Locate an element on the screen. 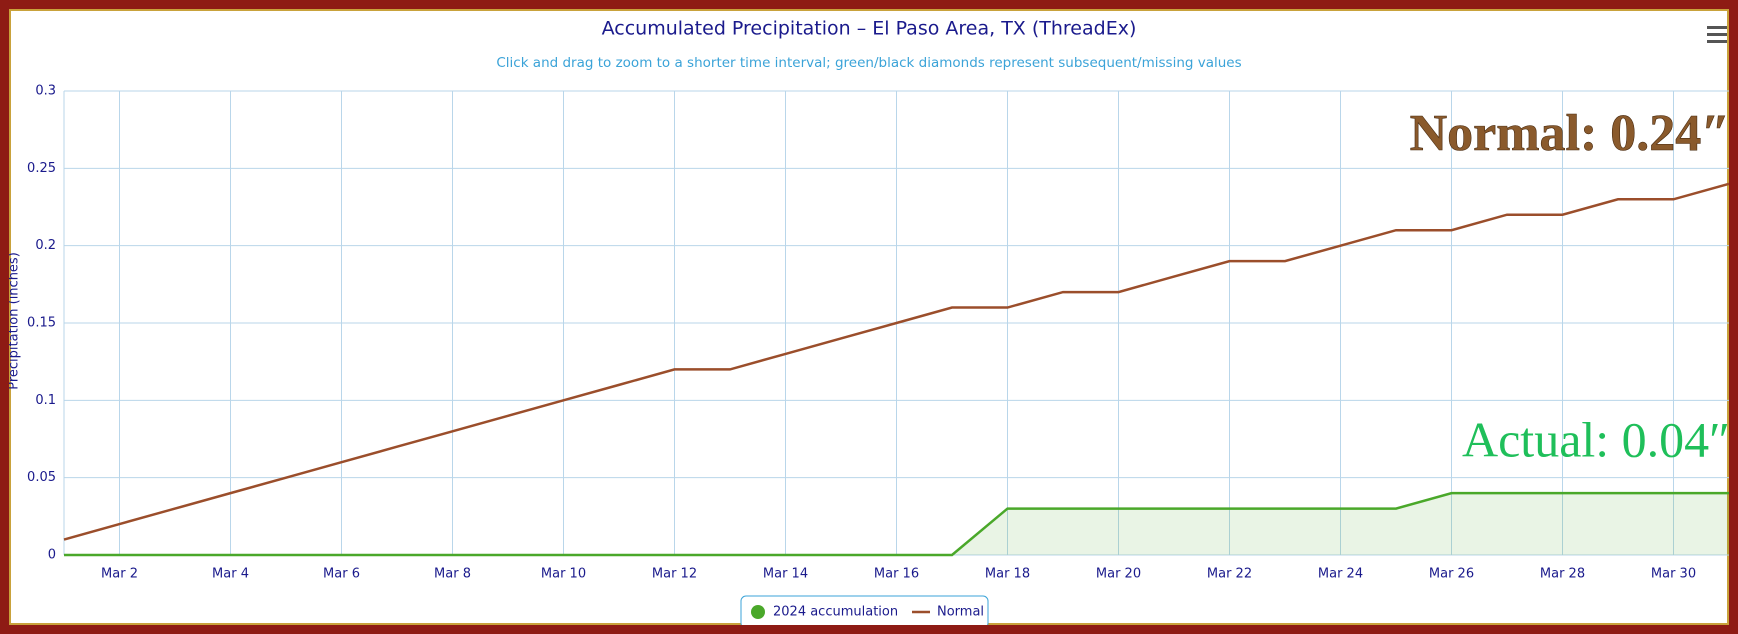 This screenshot has width=1738, height=634. x-tick-label: Mar 10 is located at coordinates (563, 574).